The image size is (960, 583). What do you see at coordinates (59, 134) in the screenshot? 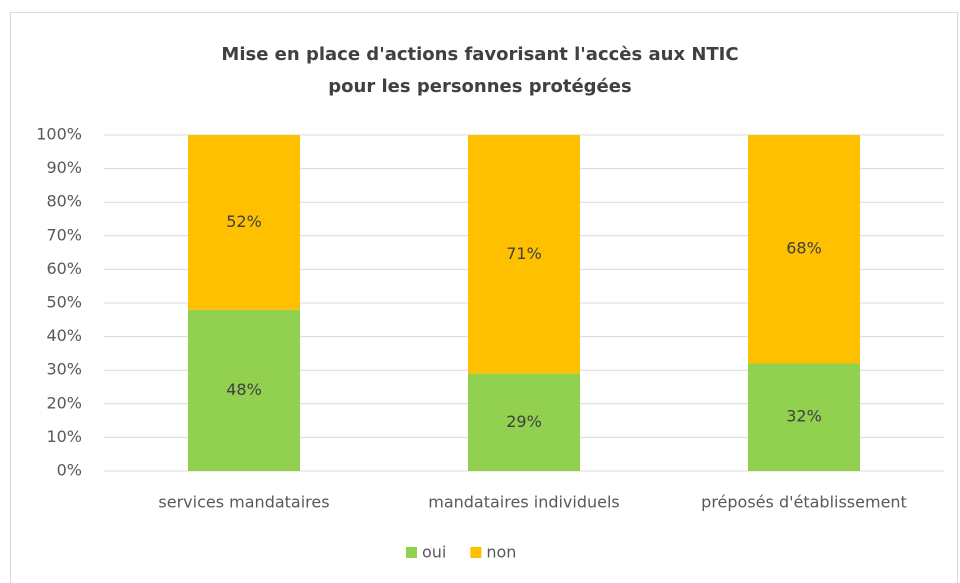
I see `y-tick-label: 100%` at bounding box center [59, 134].